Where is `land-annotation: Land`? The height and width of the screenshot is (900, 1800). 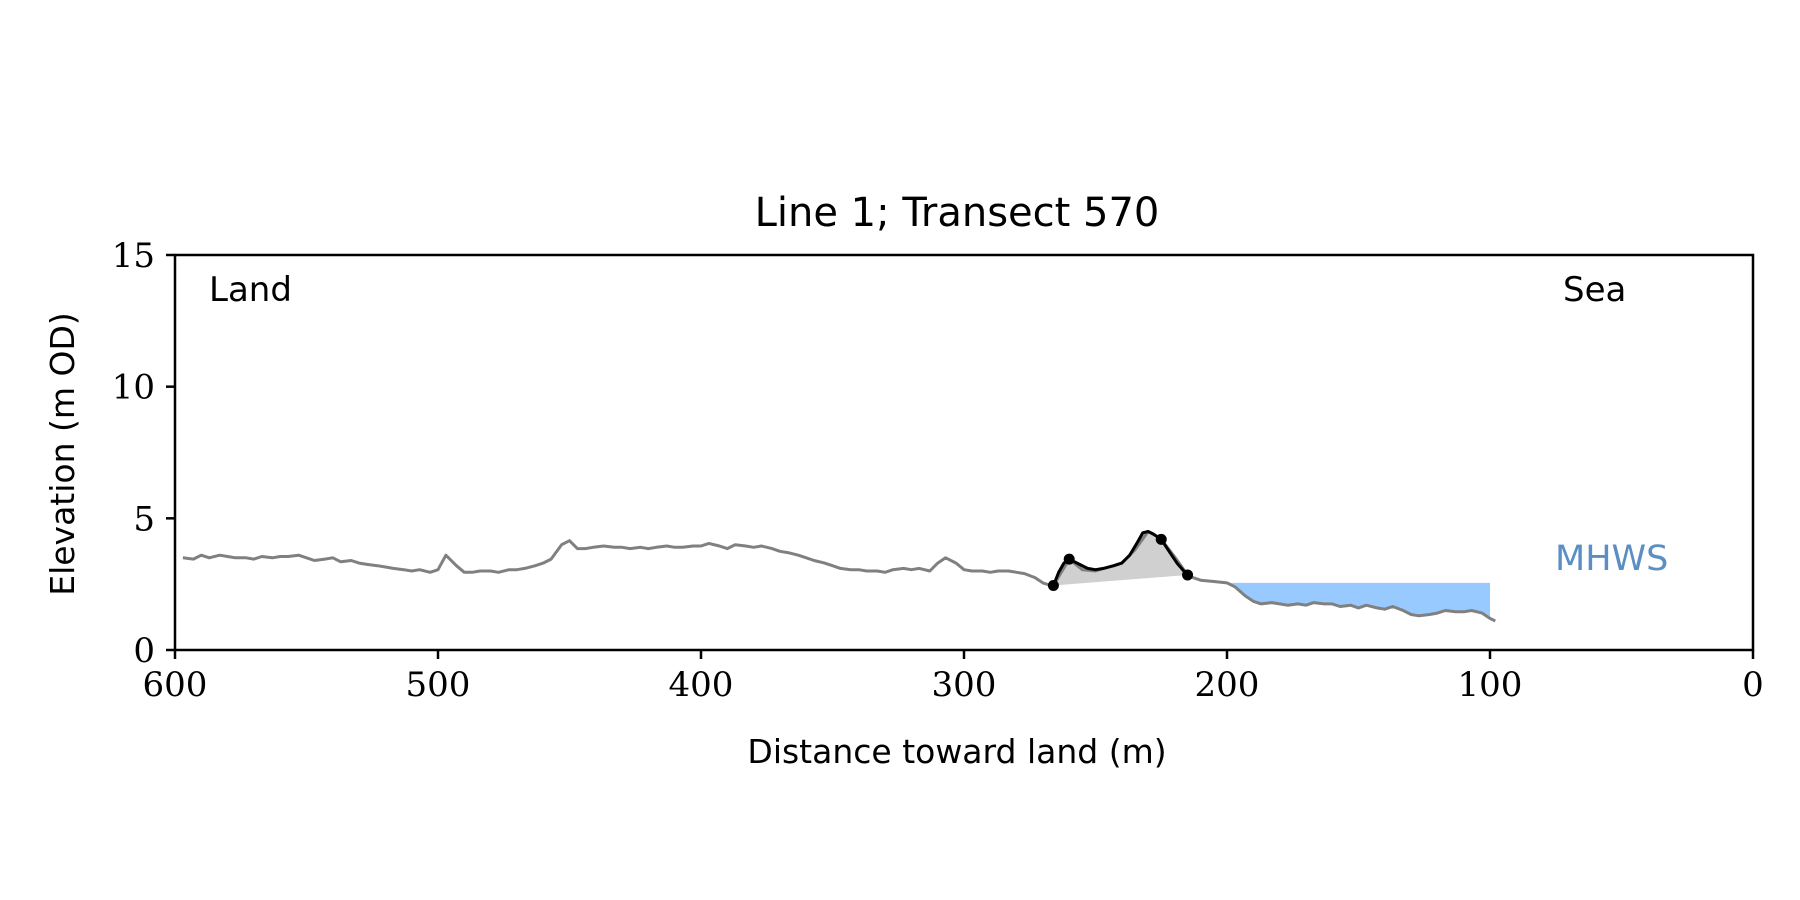
land-annotation: Land is located at coordinates (250, 290).